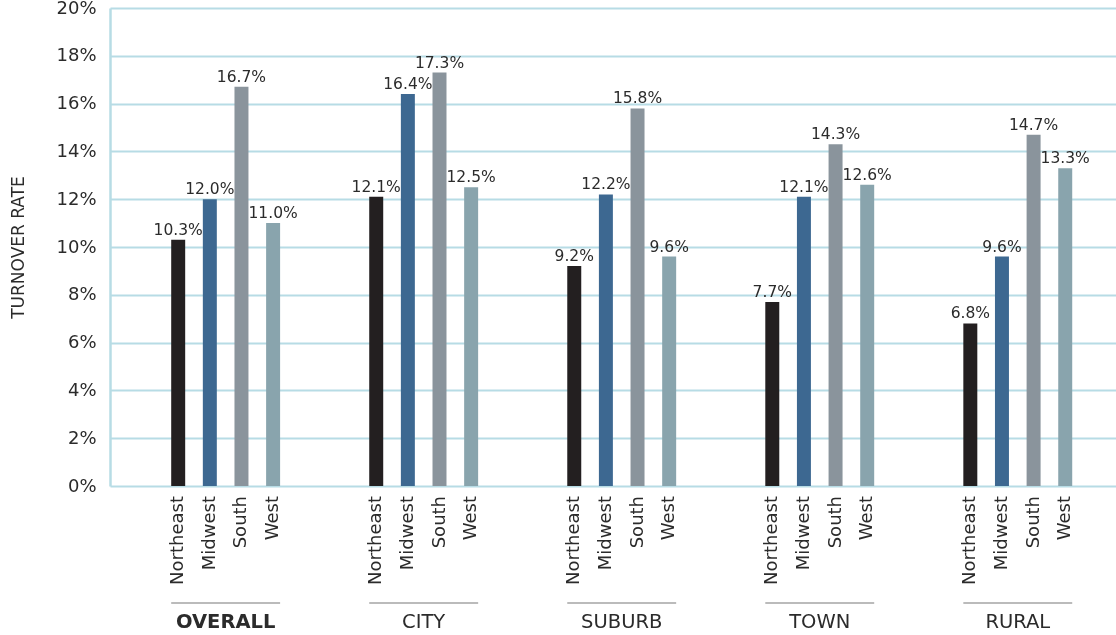 The image size is (1116, 635). Describe the element at coordinates (76, 150) in the screenshot. I see `y-tick-label: 14%` at that location.